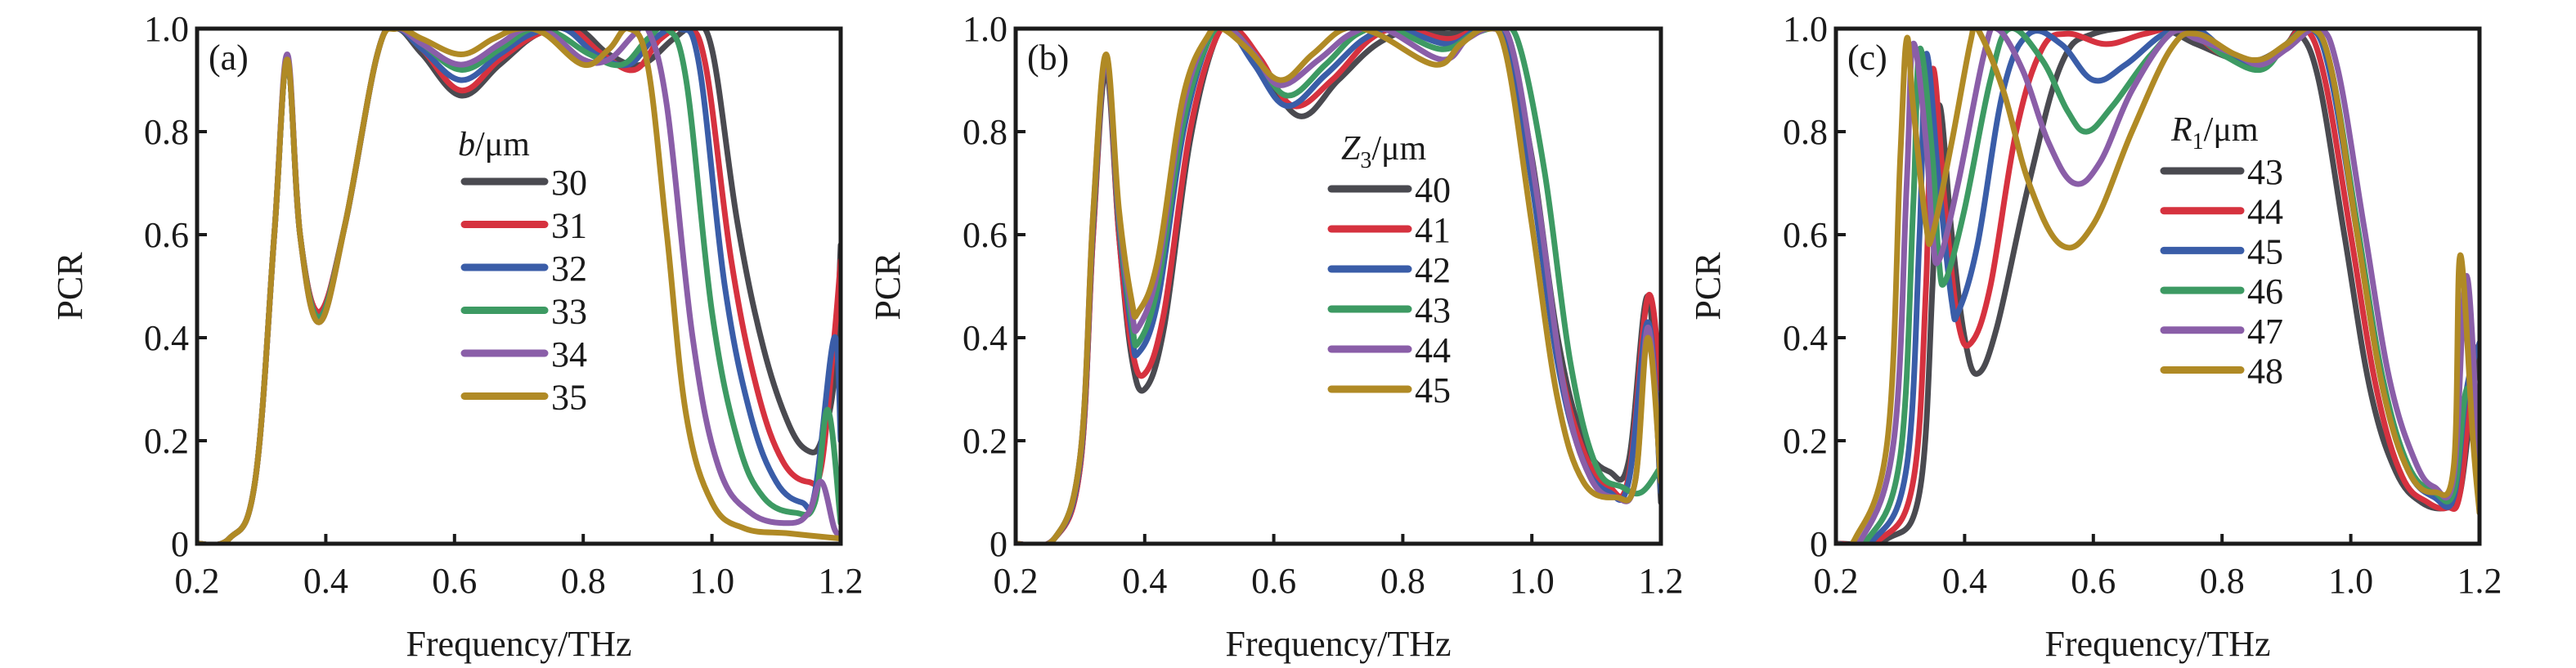  What do you see at coordinates (1048, 58) in the screenshot?
I see `panel-label: (b)` at bounding box center [1048, 58].